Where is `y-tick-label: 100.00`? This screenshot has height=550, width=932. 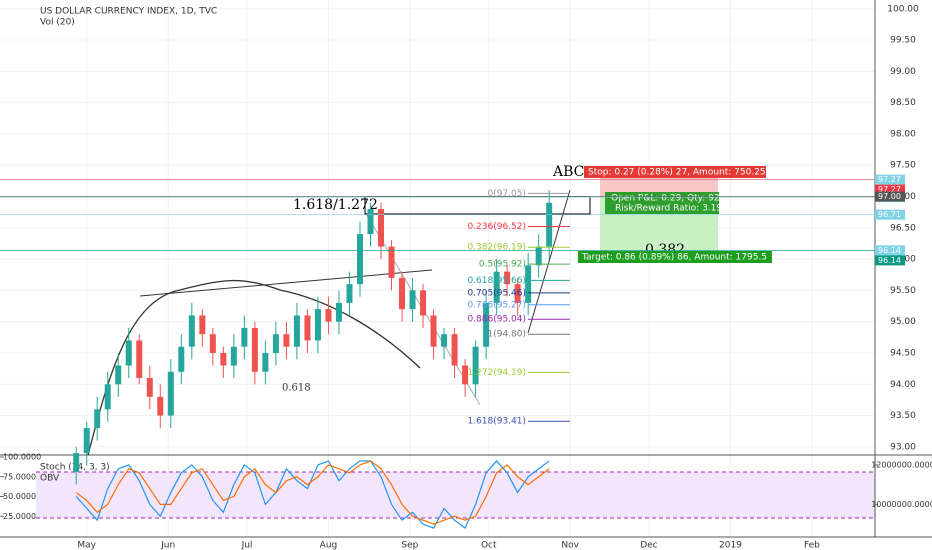
y-tick-label: 100.00 is located at coordinates (903, 9).